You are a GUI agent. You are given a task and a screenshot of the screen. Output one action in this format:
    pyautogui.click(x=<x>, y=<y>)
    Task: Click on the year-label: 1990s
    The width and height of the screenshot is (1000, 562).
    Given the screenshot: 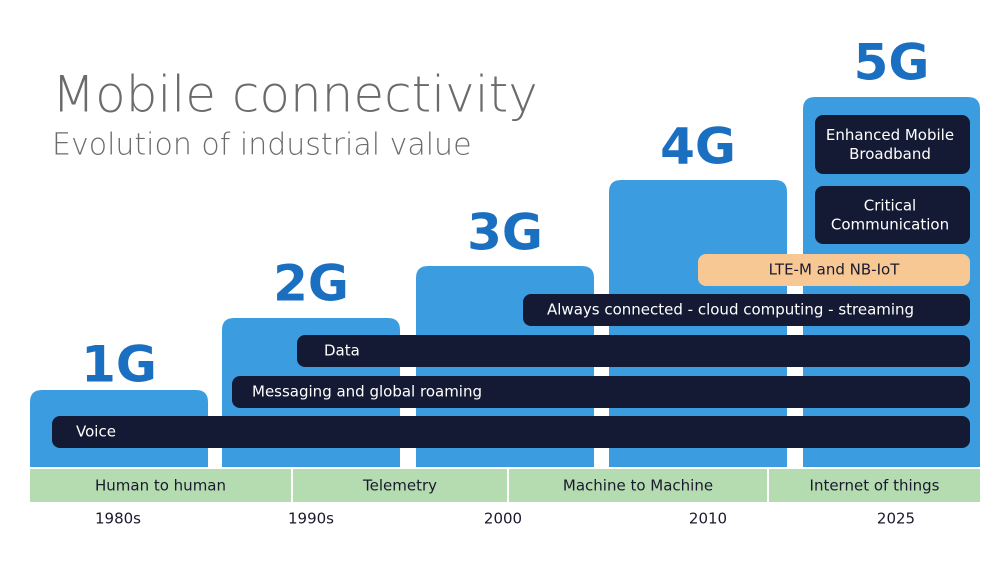 What is the action you would take?
    pyautogui.click(x=311, y=519)
    